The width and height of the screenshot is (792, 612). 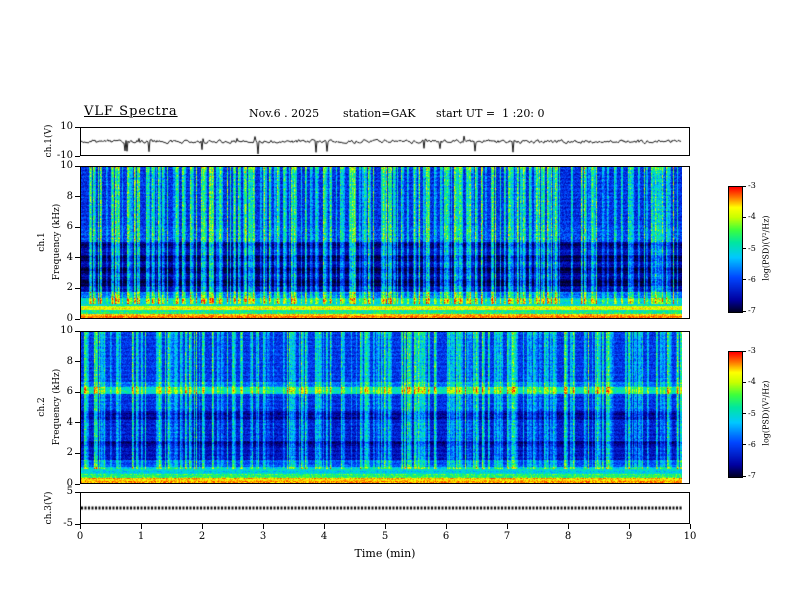 I want to click on time-tick-label: 3, so click(x=263, y=536).